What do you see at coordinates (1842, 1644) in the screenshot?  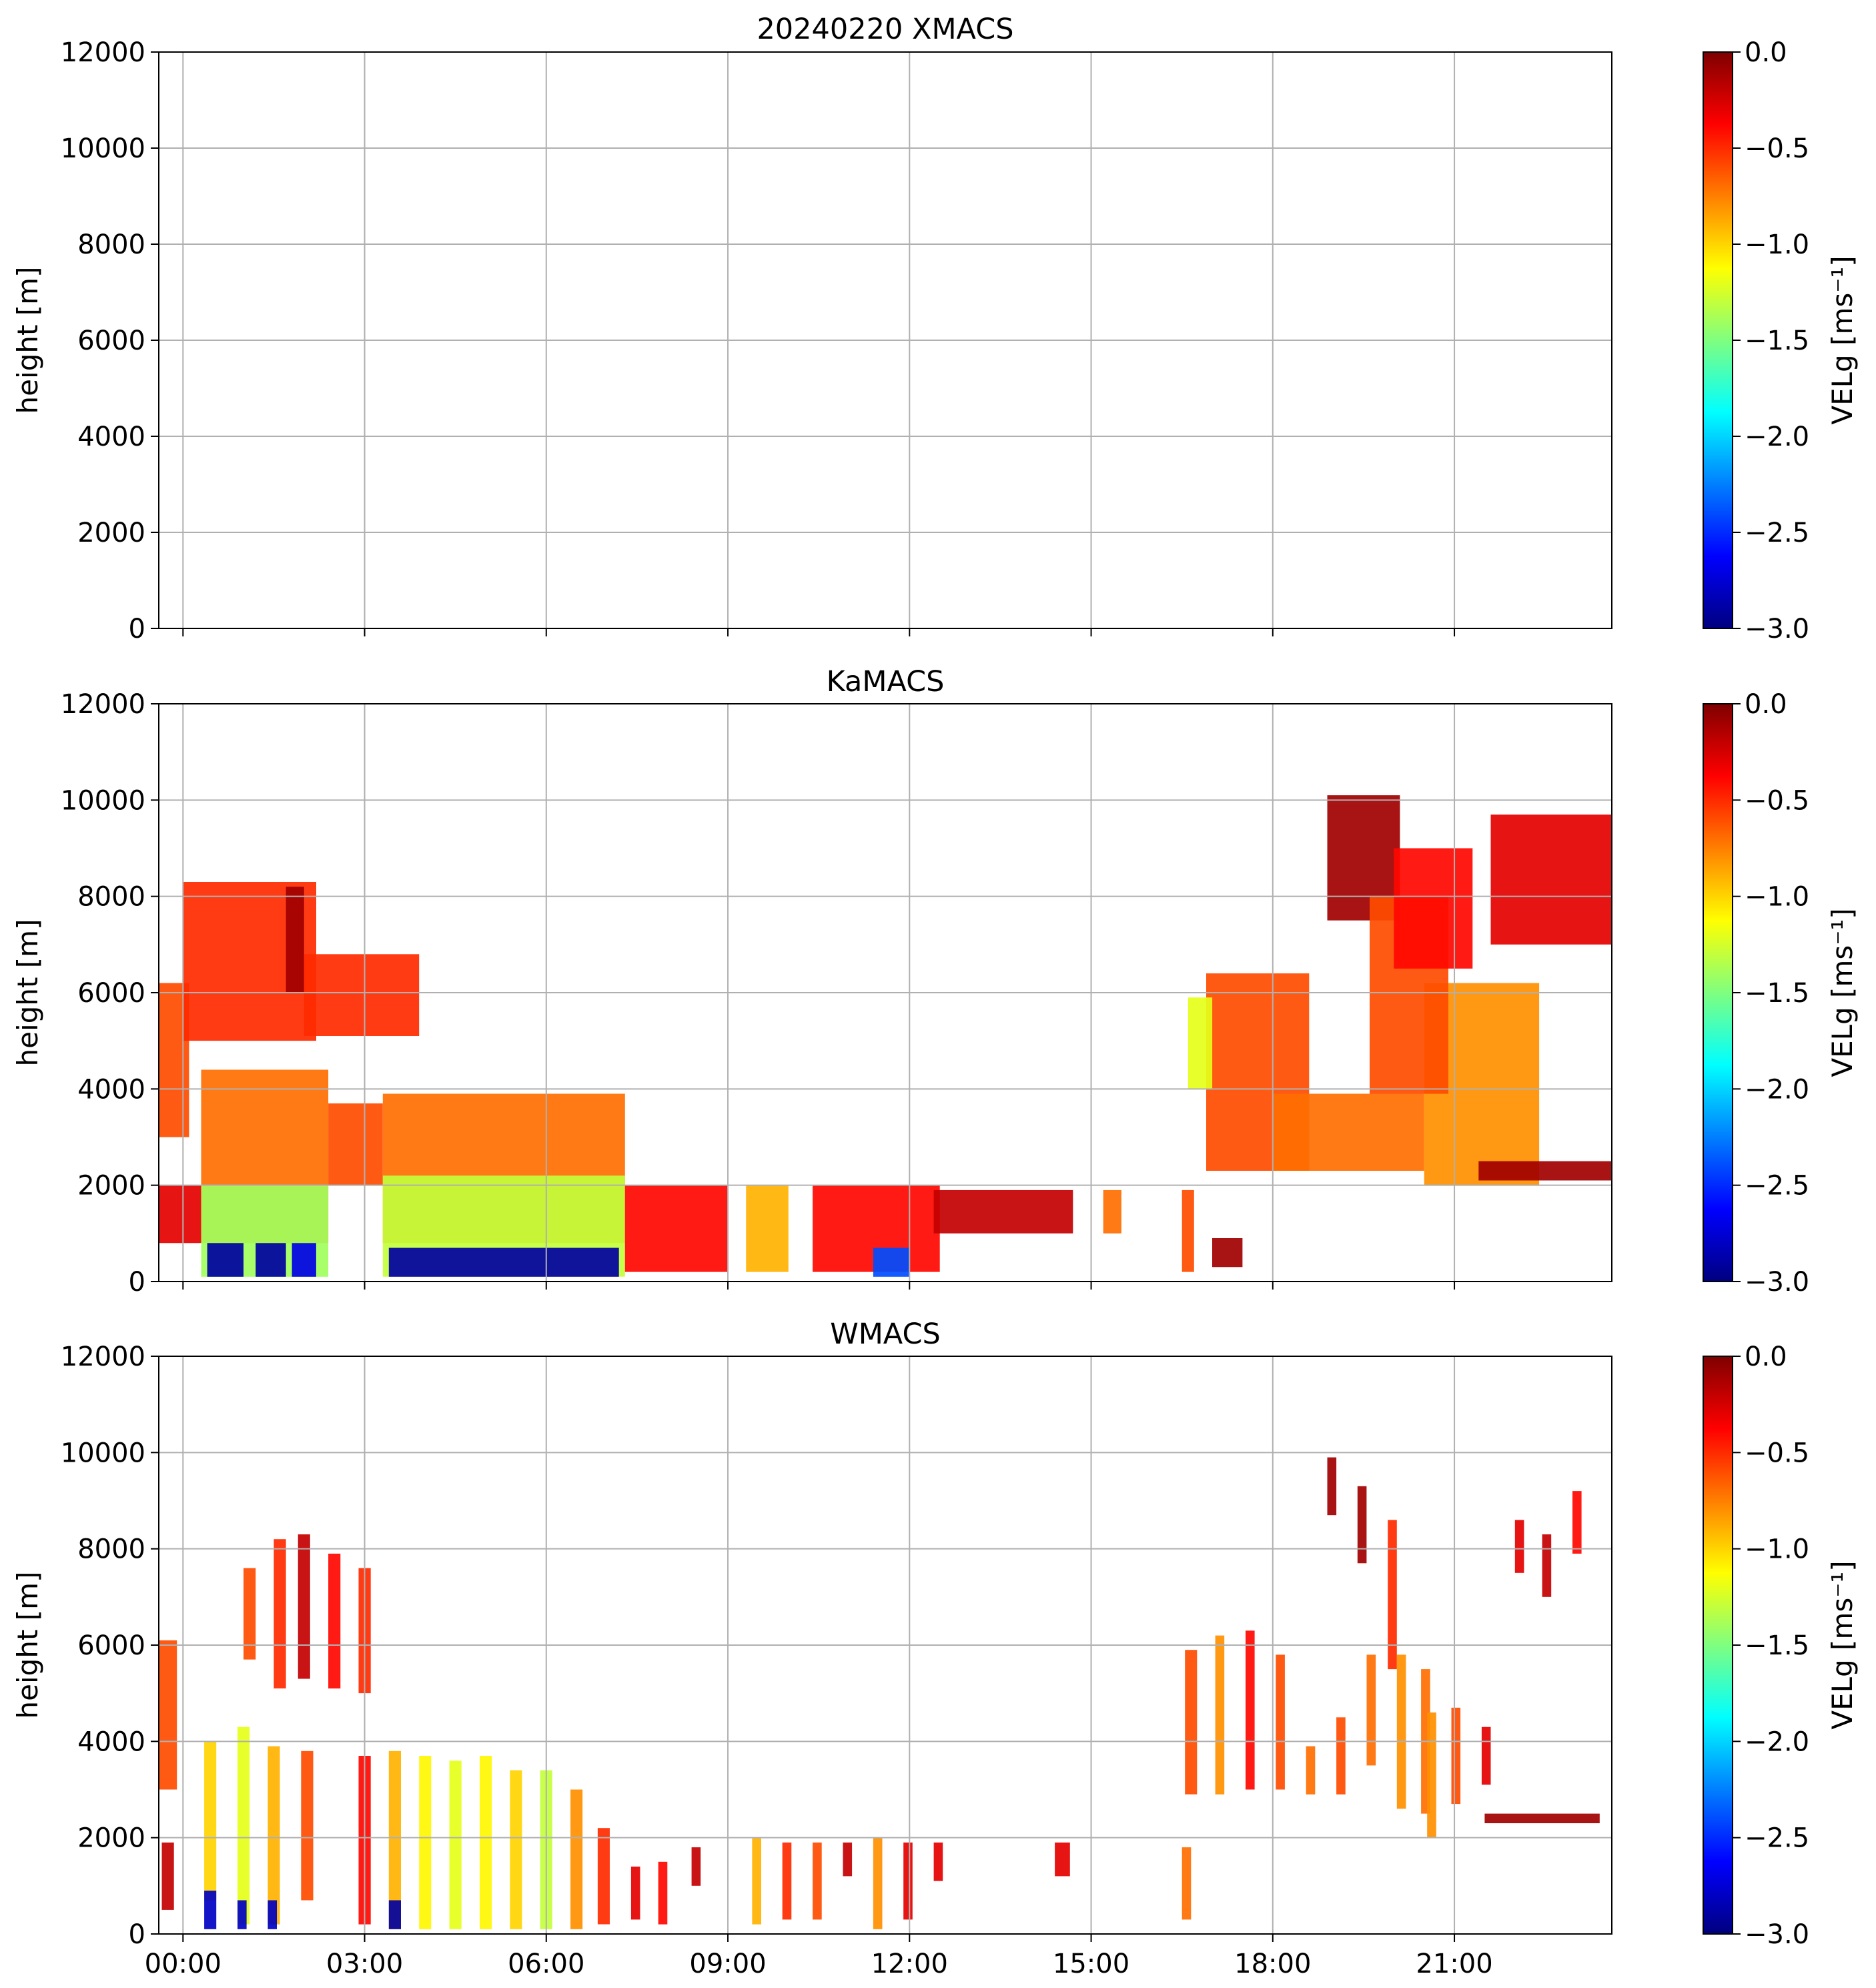 I see `colorbar-label: VELg [ms⁻¹]` at bounding box center [1842, 1644].